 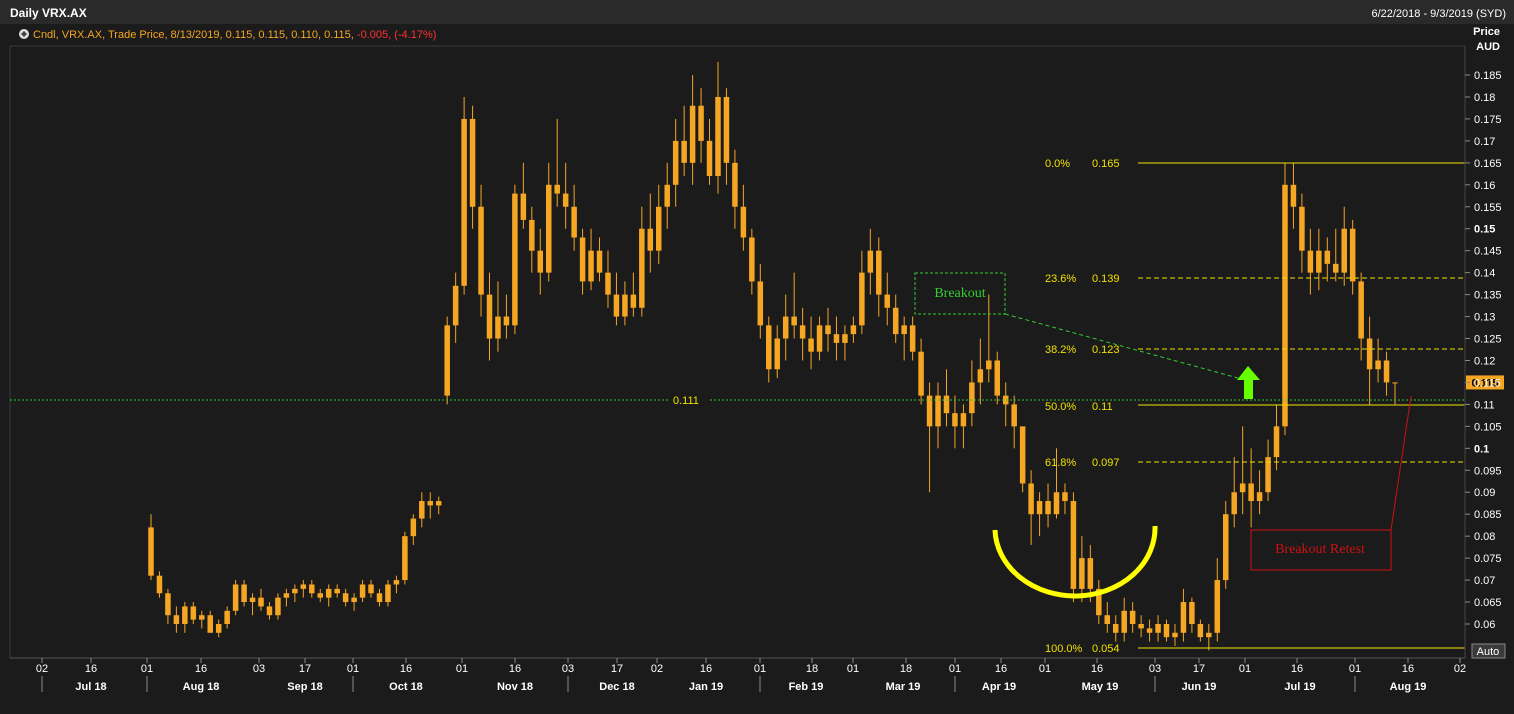 I want to click on auto-scale-label: Auto, so click(x=1488, y=652).